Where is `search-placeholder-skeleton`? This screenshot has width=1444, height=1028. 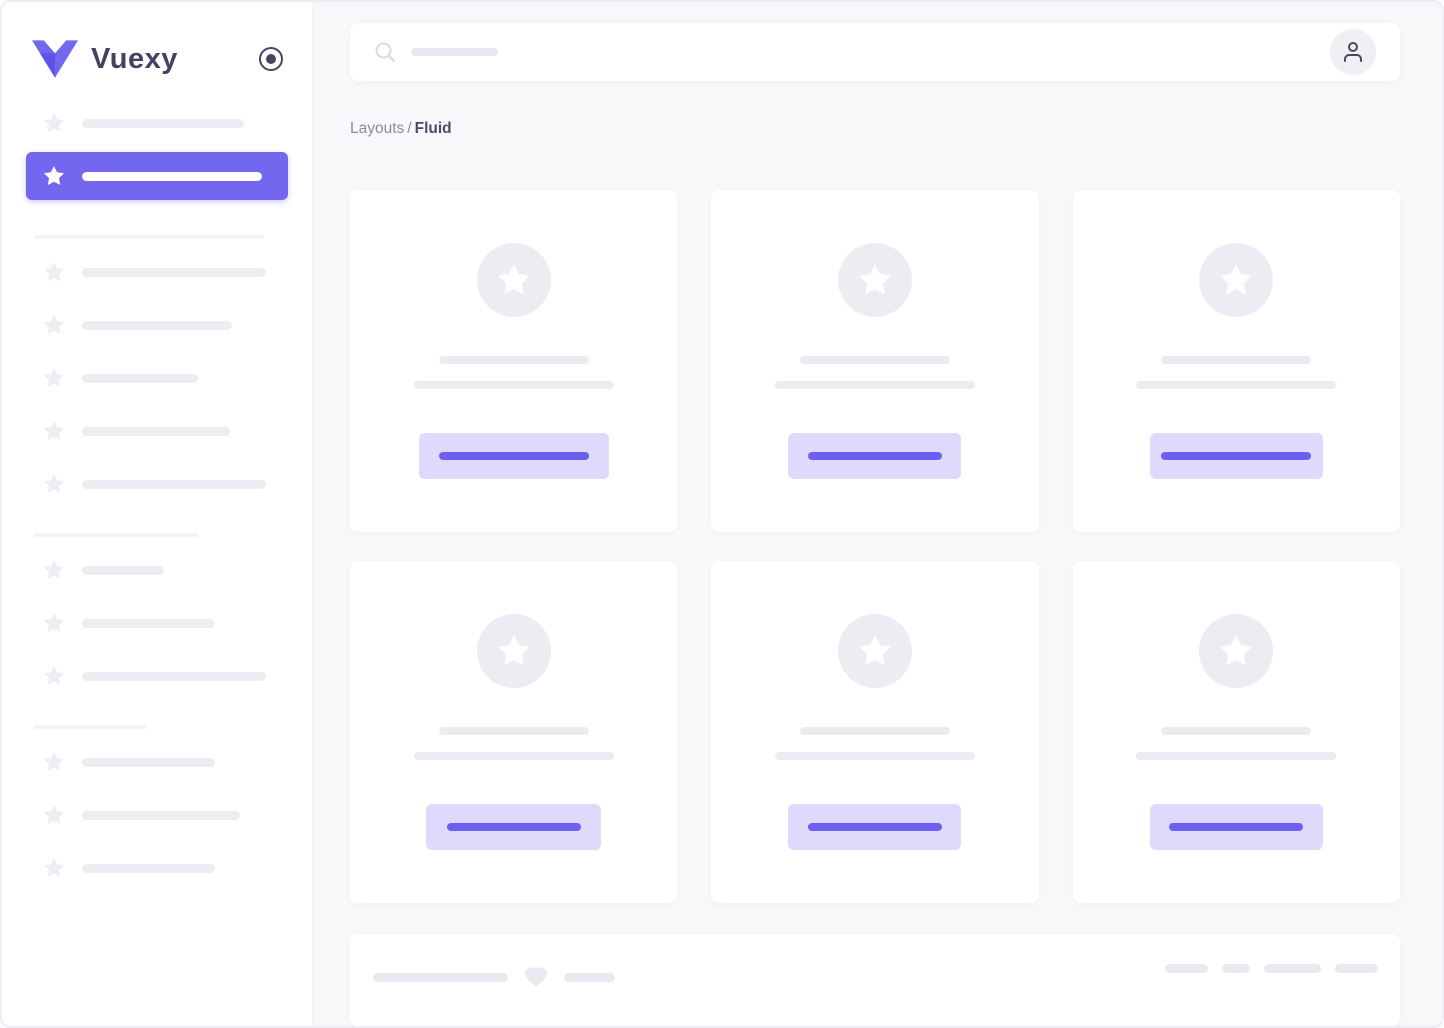 search-placeholder-skeleton is located at coordinates (454, 52).